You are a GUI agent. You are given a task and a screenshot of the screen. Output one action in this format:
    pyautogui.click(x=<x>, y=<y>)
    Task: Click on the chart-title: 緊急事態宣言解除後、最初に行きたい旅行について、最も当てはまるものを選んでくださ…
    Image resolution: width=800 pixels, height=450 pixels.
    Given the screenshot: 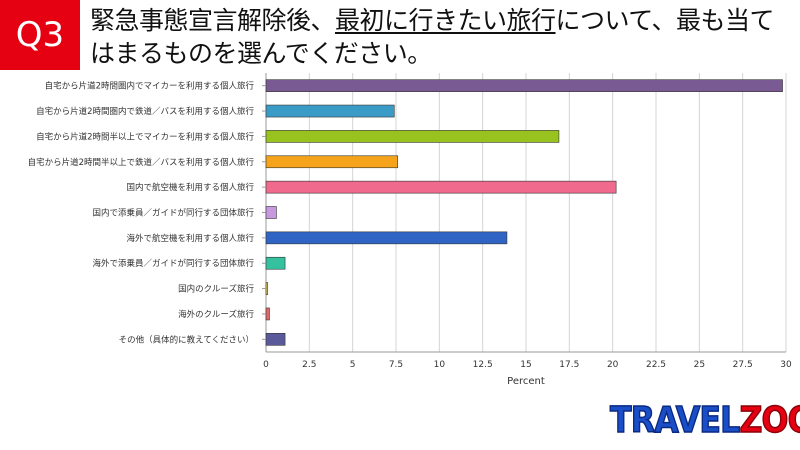 What is the action you would take?
    pyautogui.click(x=442, y=37)
    